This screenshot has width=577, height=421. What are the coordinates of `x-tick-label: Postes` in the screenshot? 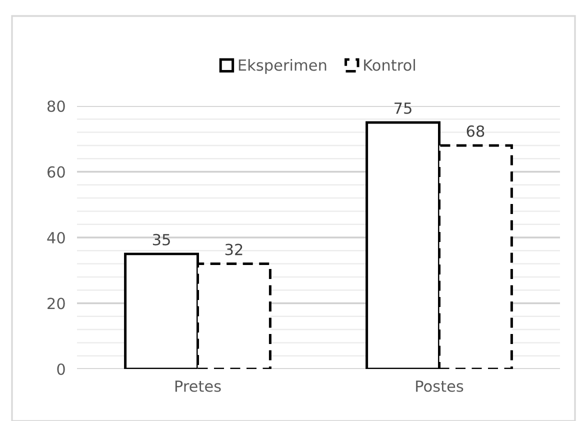 It's located at (440, 386).